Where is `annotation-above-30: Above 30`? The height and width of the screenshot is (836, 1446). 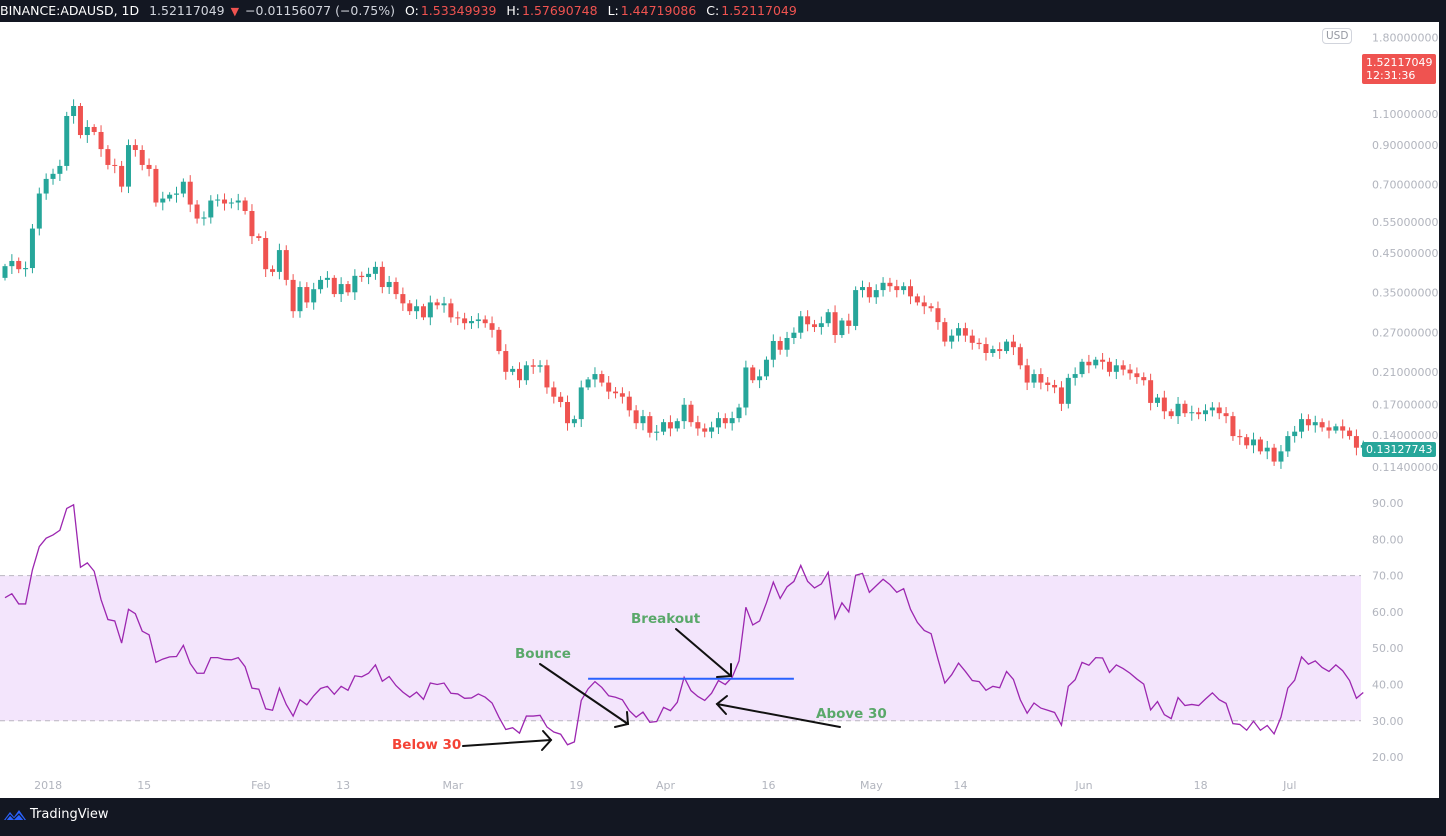
annotation-above-30: Above 30 is located at coordinates (851, 714).